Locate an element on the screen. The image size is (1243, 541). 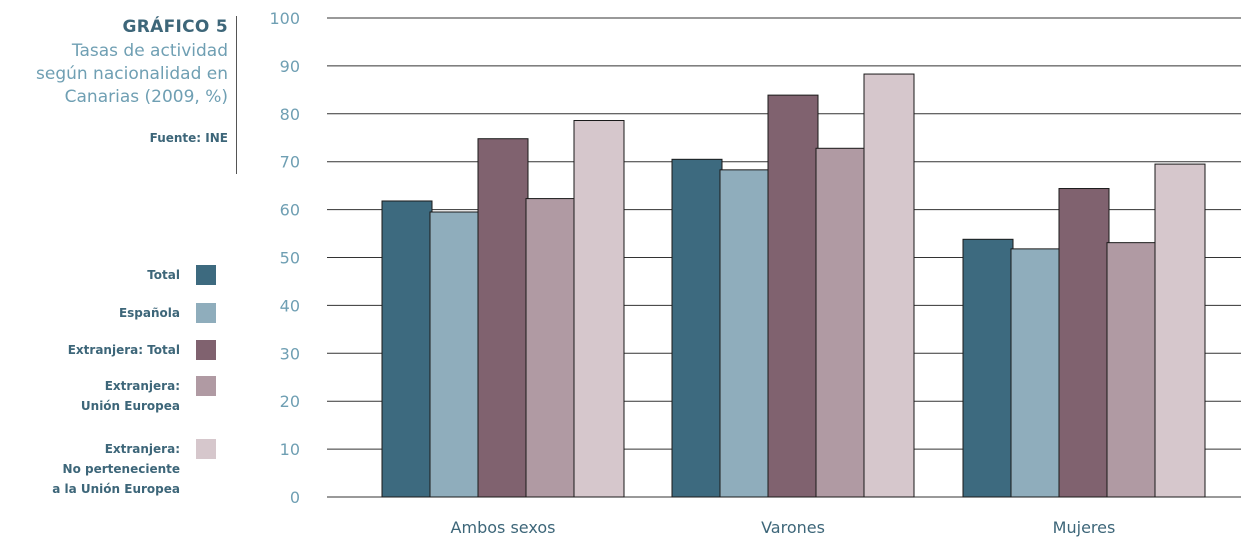
y-tick-label: 10 is located at coordinates (290, 449).